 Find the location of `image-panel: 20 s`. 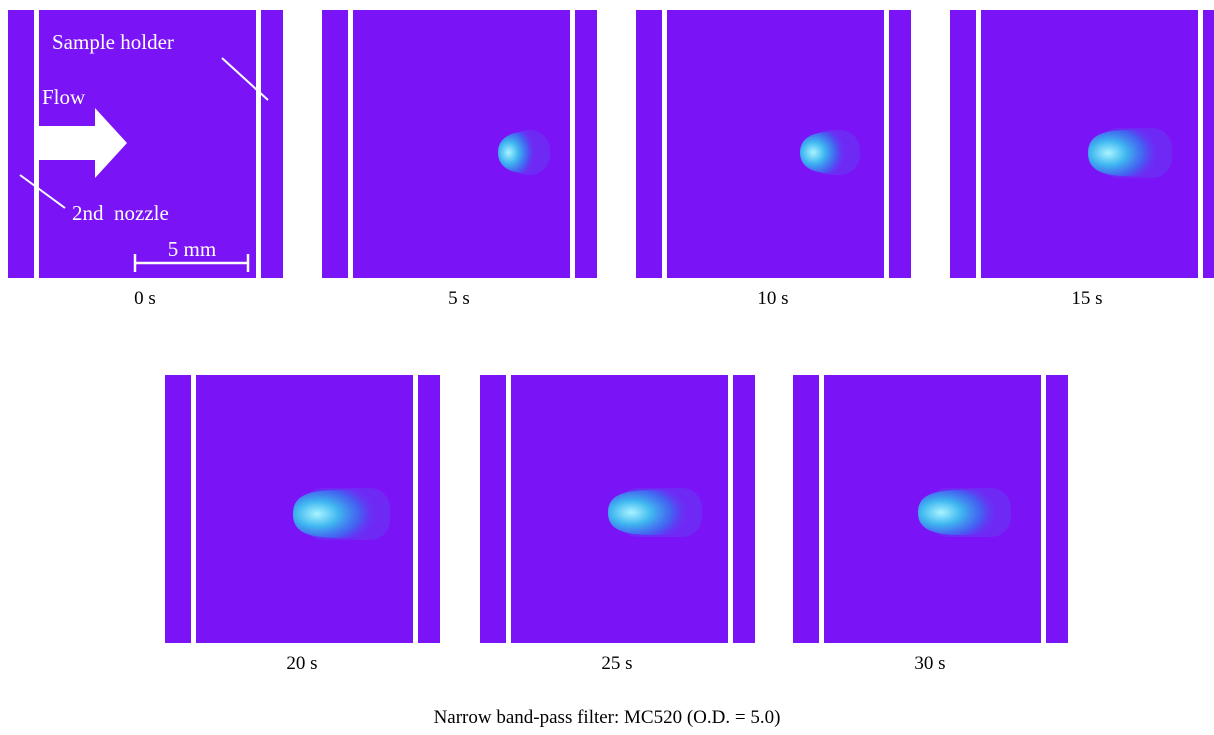

image-panel: 20 s is located at coordinates (302, 524).